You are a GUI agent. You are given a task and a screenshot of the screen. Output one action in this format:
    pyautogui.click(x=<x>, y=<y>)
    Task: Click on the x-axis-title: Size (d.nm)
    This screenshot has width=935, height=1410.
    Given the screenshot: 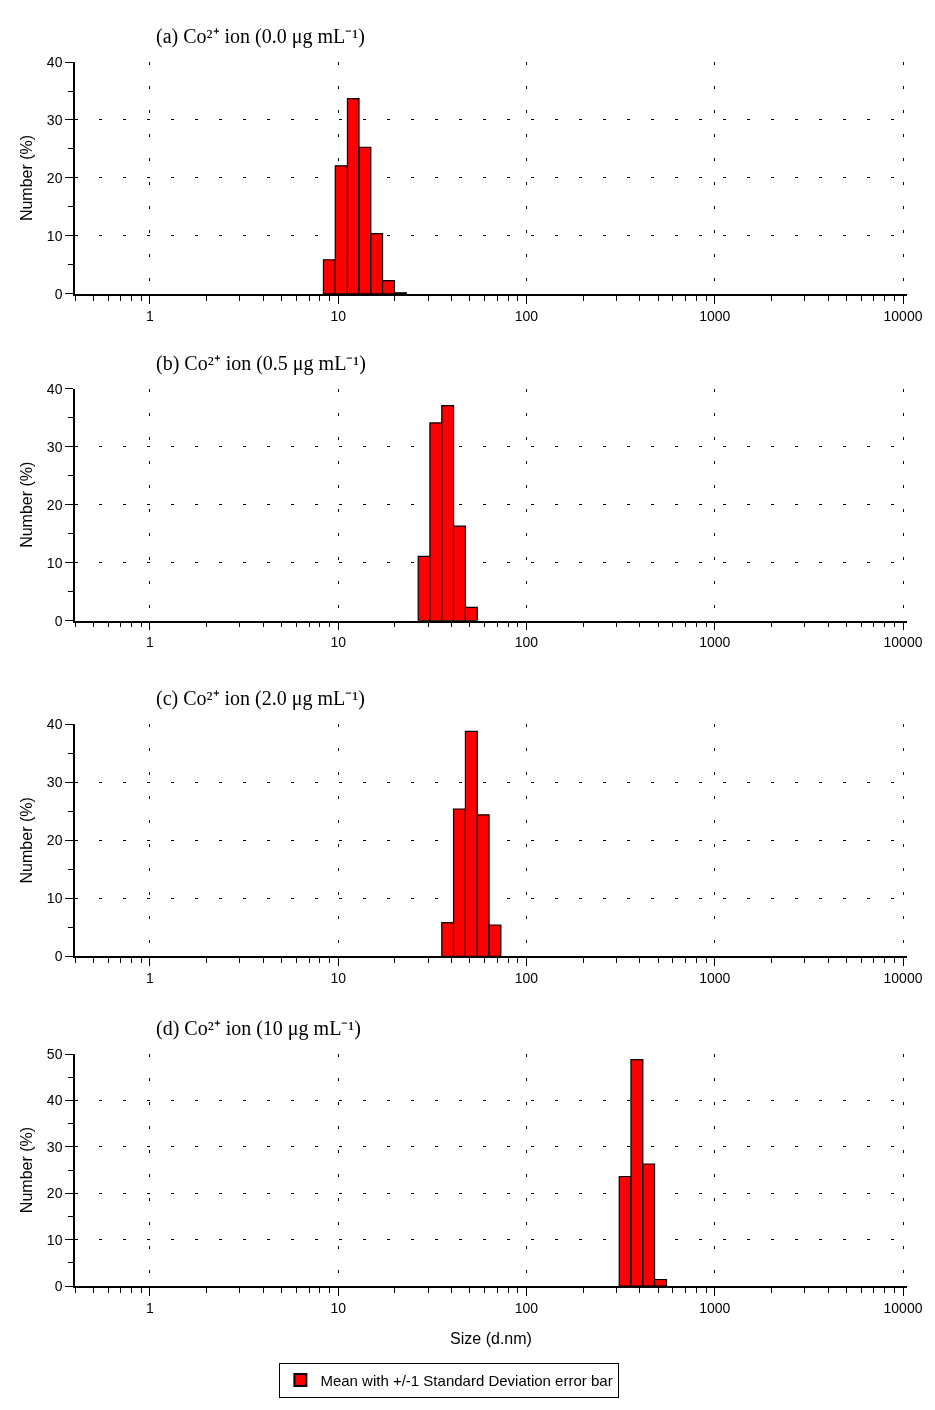 What is the action you would take?
    pyautogui.click(x=491, y=1338)
    